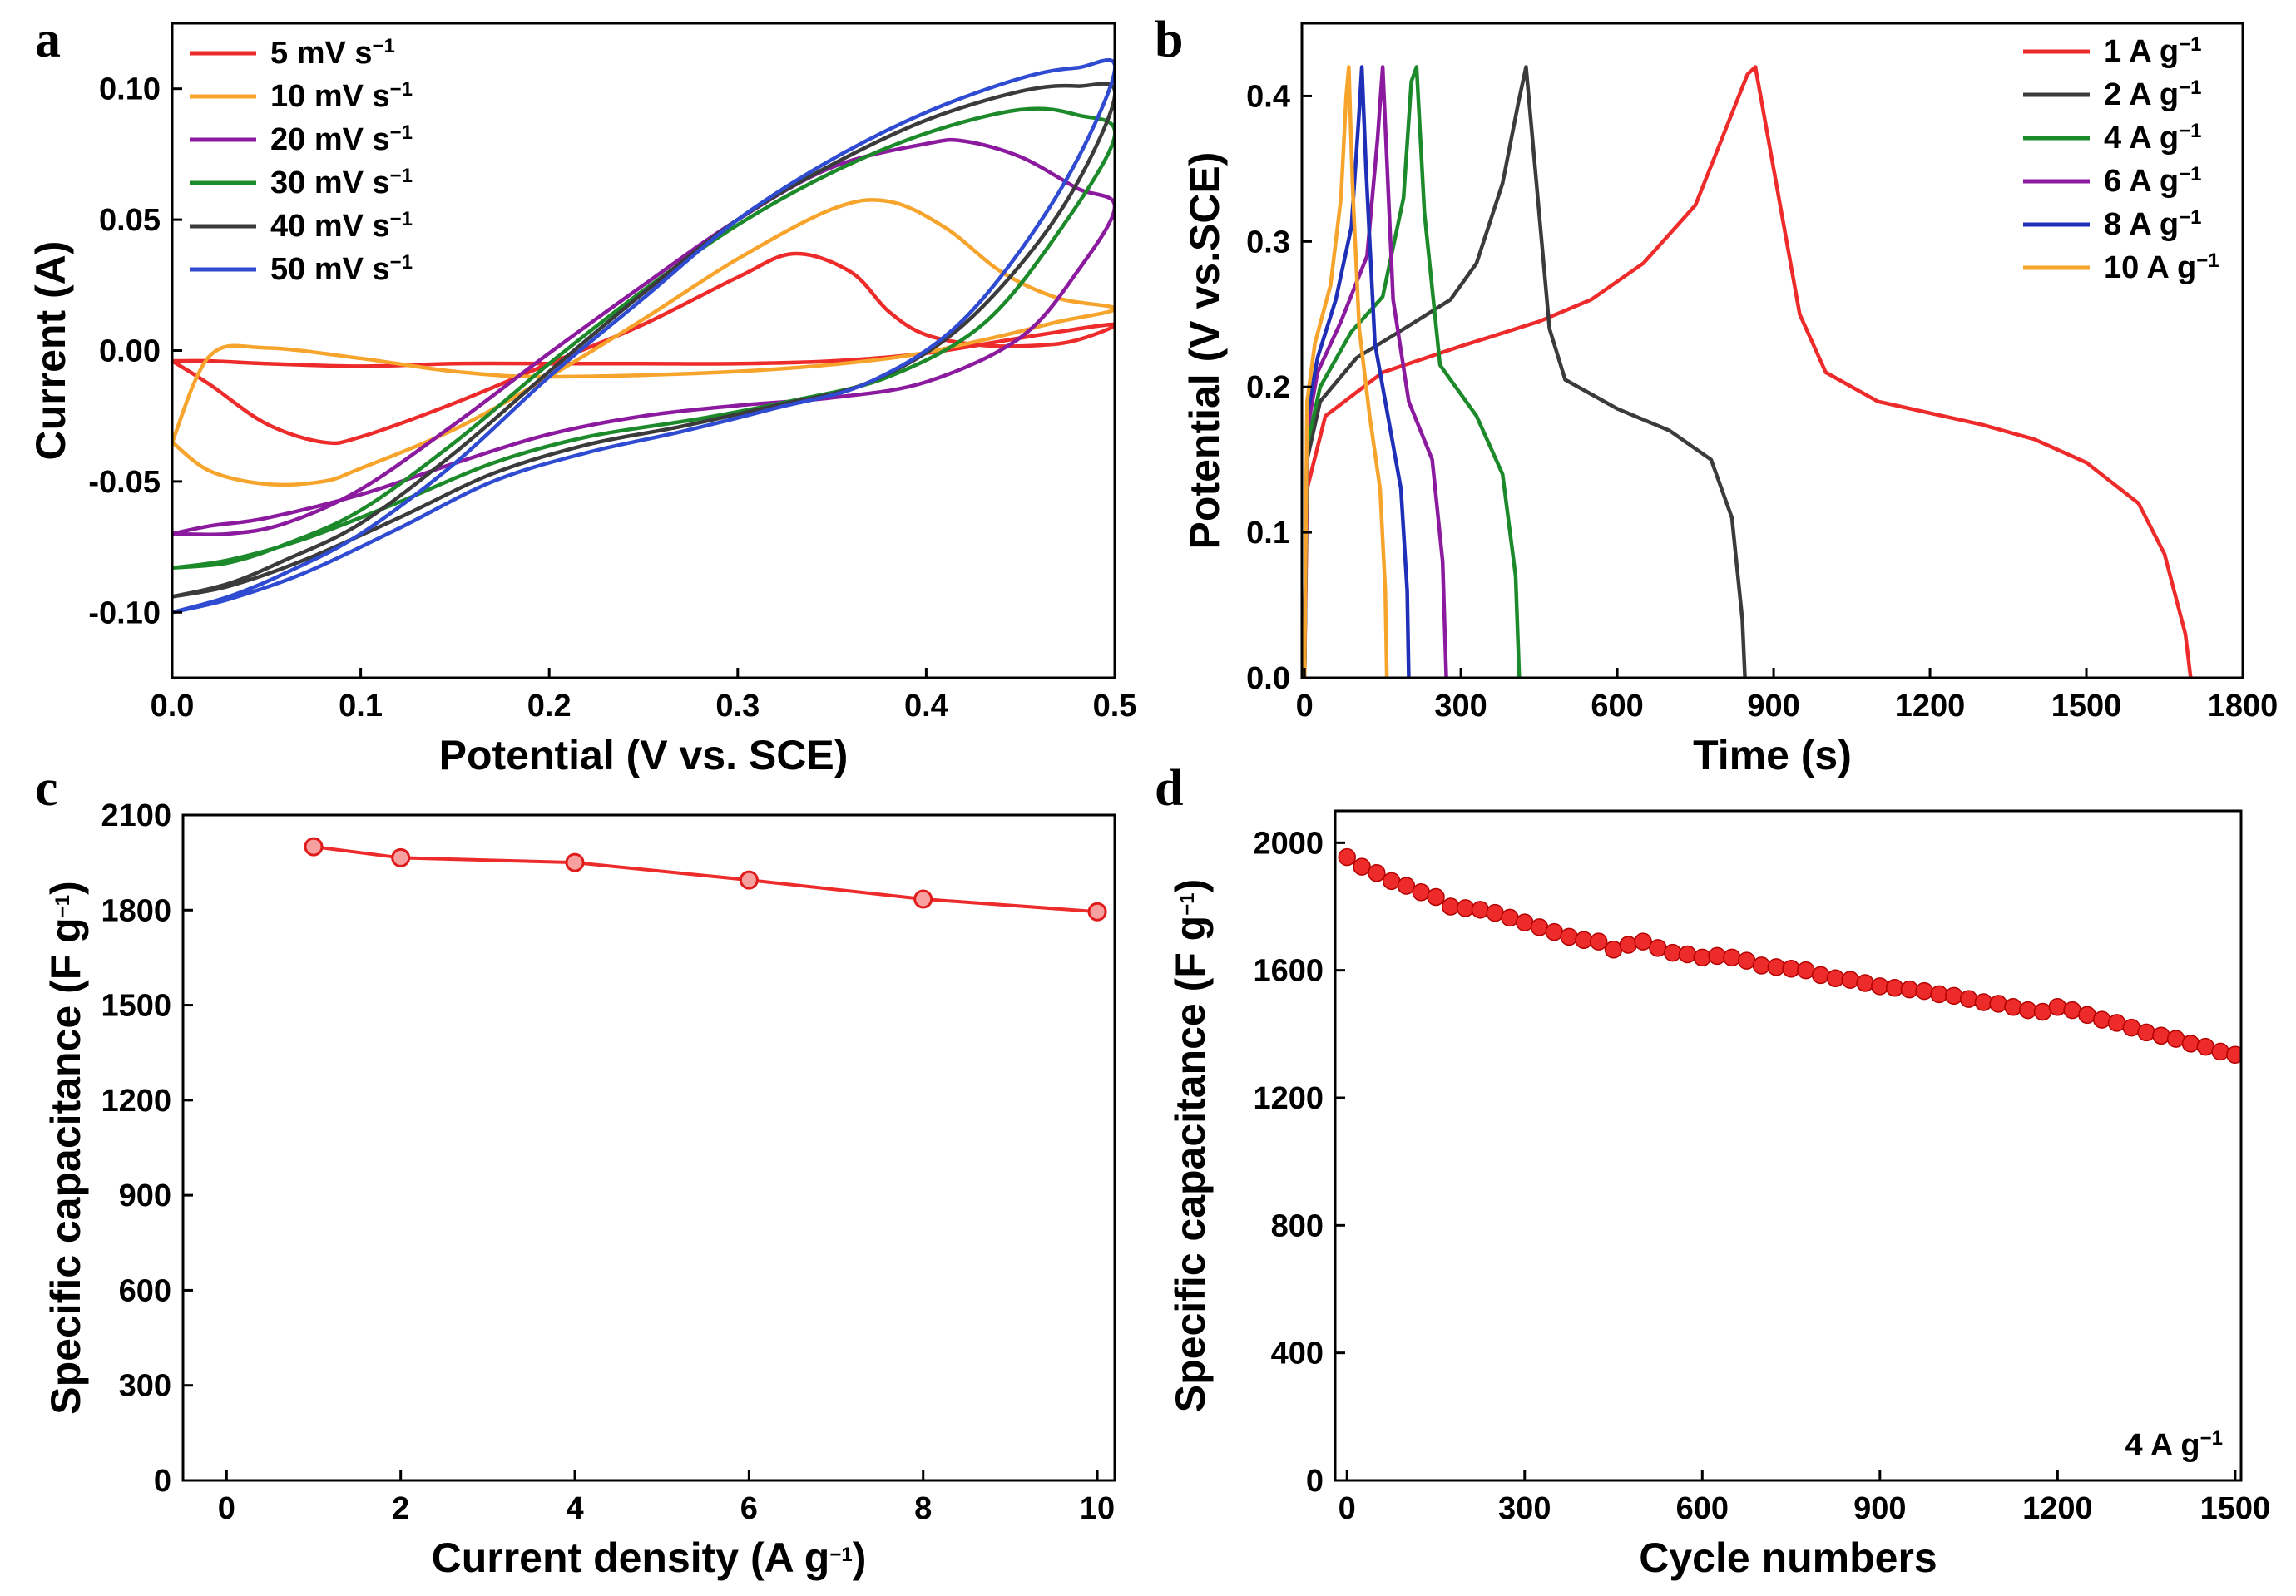 Image resolution: width=2296 pixels, height=1596 pixels. What do you see at coordinates (926, 706) in the screenshot?
I see `x-tick-label: 0.4` at bounding box center [926, 706].